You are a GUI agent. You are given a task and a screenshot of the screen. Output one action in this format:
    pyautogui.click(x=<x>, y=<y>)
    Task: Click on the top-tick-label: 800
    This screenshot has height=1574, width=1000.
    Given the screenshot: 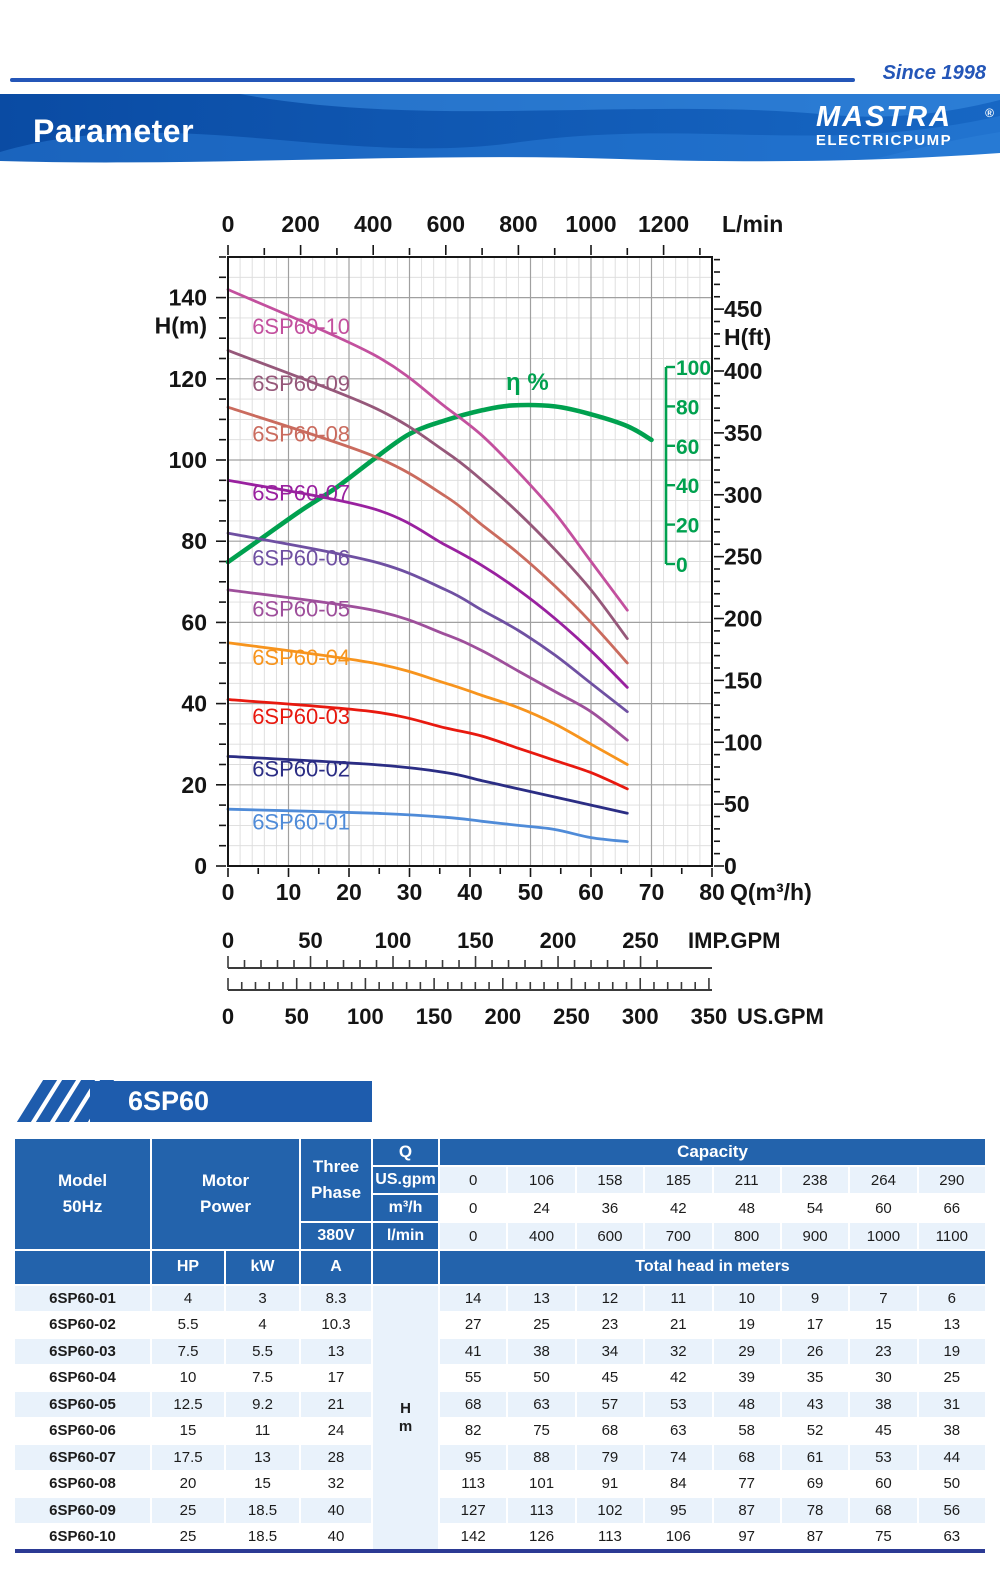 What is the action you would take?
    pyautogui.click(x=518, y=224)
    